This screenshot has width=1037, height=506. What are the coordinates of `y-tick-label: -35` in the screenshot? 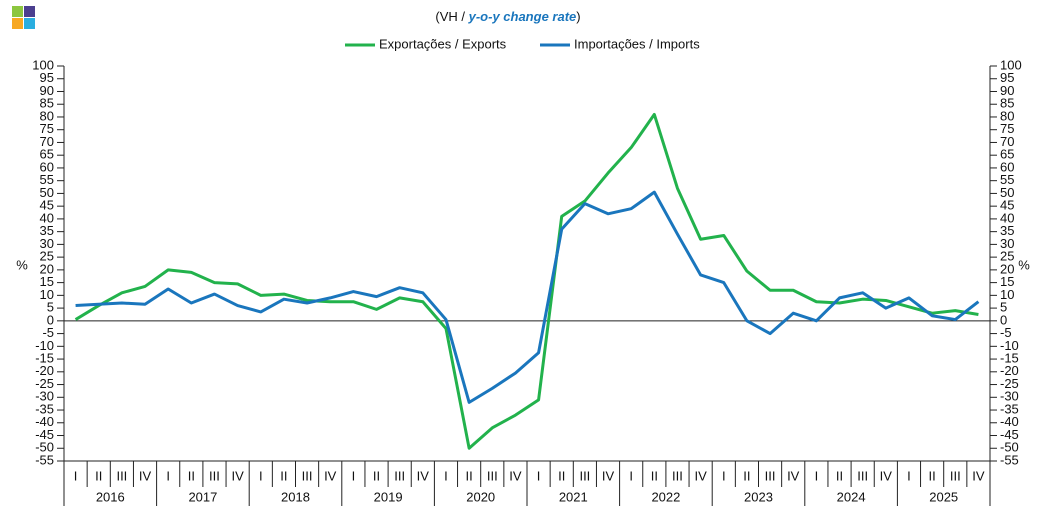 It's located at (44, 408).